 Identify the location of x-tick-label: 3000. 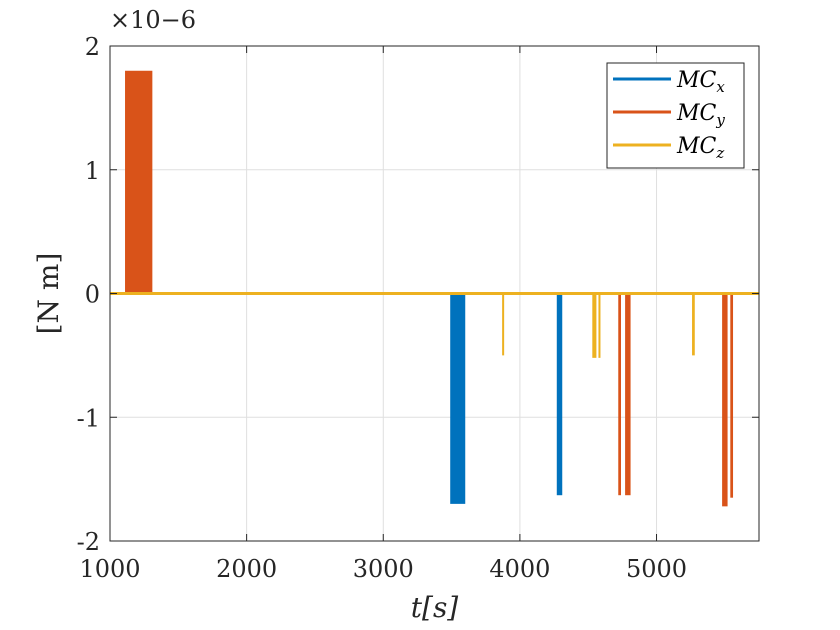
(383, 569).